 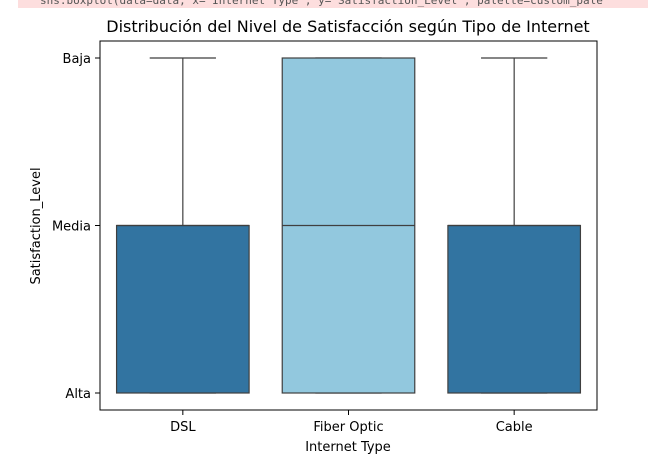 I want to click on x-axis-ticks: DSL Fiber Optic Cable, so click(x=351, y=422).